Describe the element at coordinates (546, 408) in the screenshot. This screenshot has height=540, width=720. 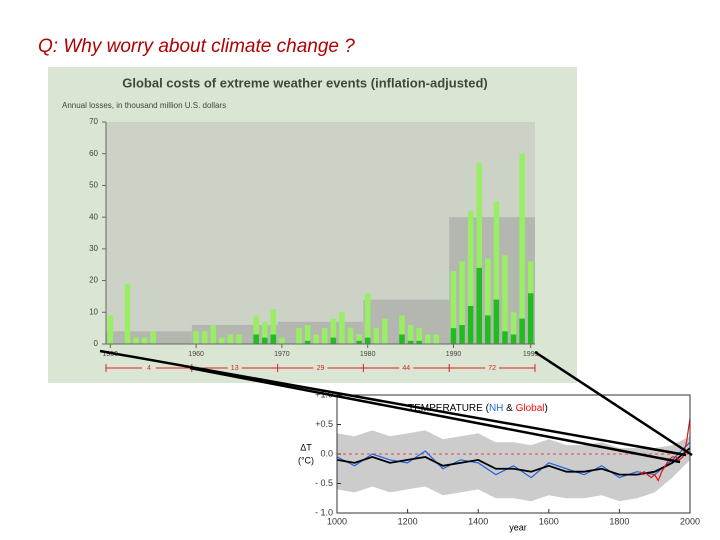
I see `title-part: )` at that location.